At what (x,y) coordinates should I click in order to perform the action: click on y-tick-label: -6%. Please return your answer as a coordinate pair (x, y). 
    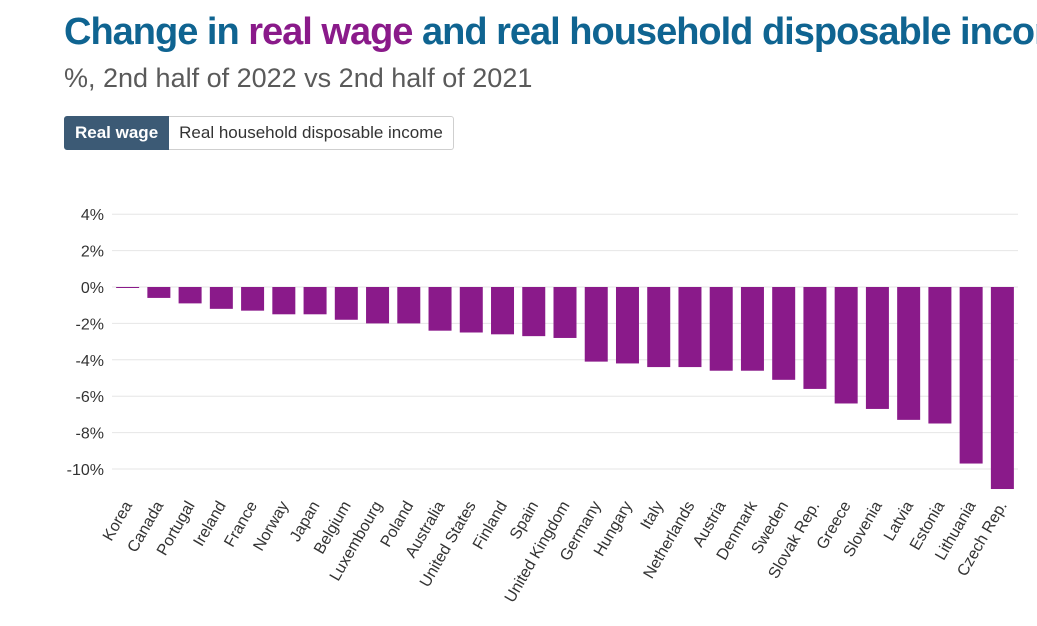
    Looking at the image, I should click on (90, 397).